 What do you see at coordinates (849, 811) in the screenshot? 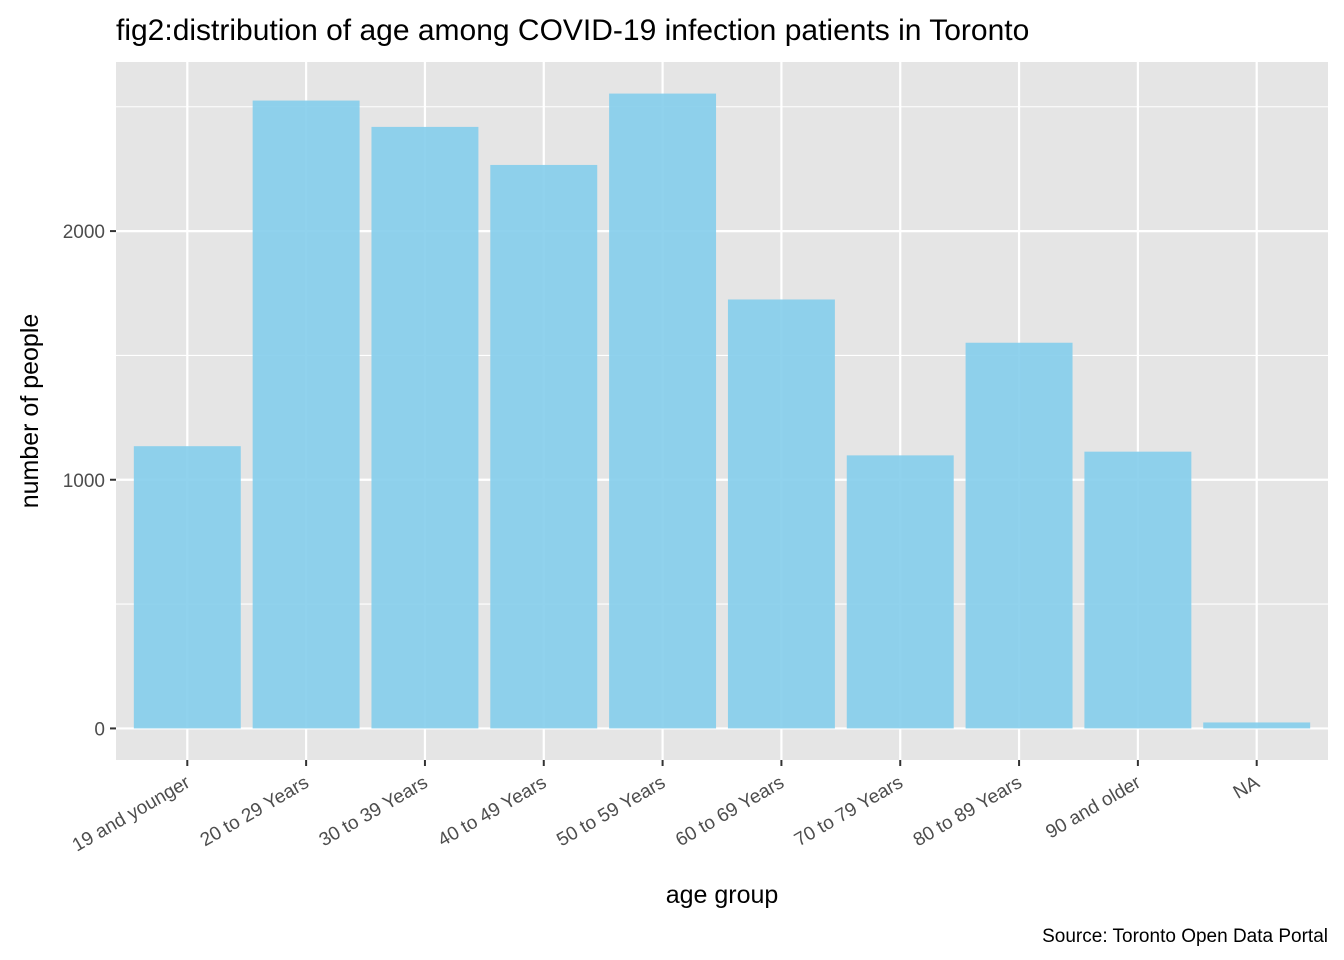
I see `x-tick-label: 70 to 79 Years` at bounding box center [849, 811].